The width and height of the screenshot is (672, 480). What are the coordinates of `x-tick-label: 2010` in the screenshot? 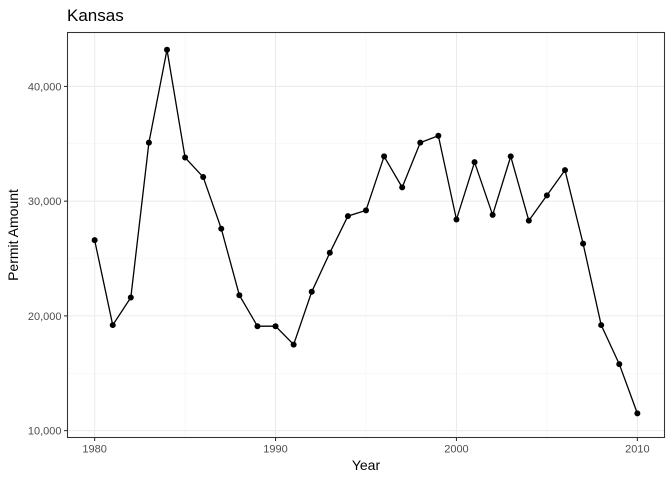 It's located at (637, 450).